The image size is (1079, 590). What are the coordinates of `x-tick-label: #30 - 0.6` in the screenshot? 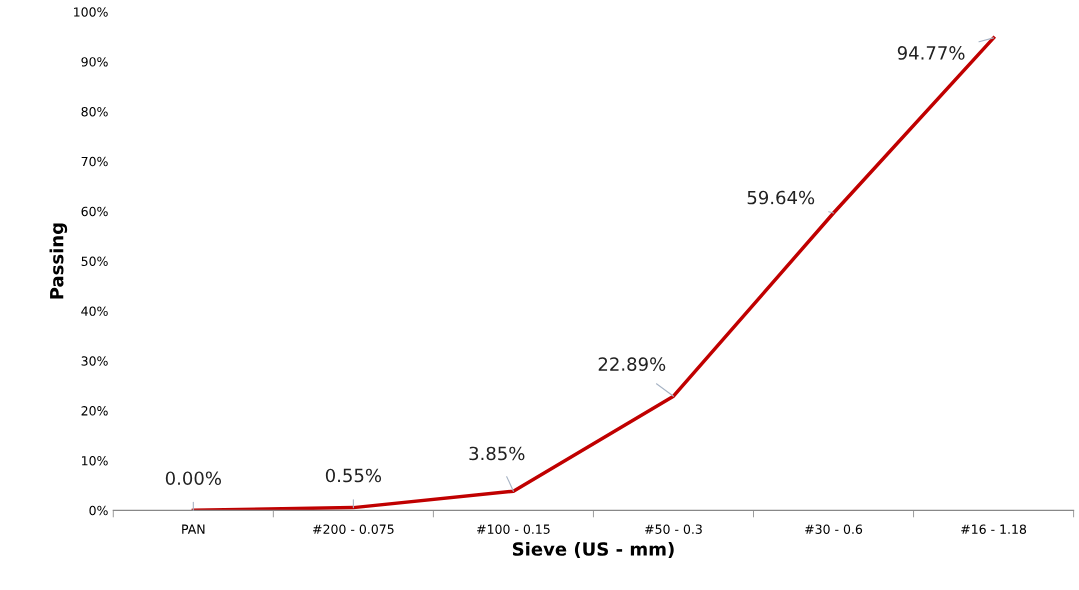 It's located at (834, 529).